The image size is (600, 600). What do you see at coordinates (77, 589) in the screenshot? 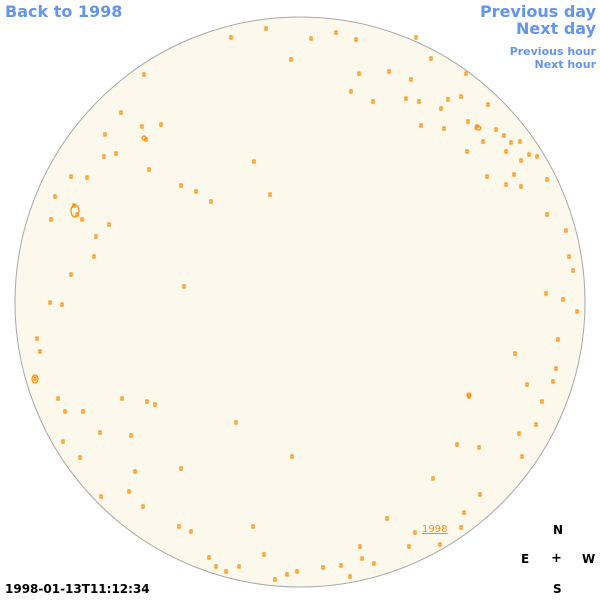
I see `observation-timestamp: 1998-01-13T11:12:34` at bounding box center [77, 589].